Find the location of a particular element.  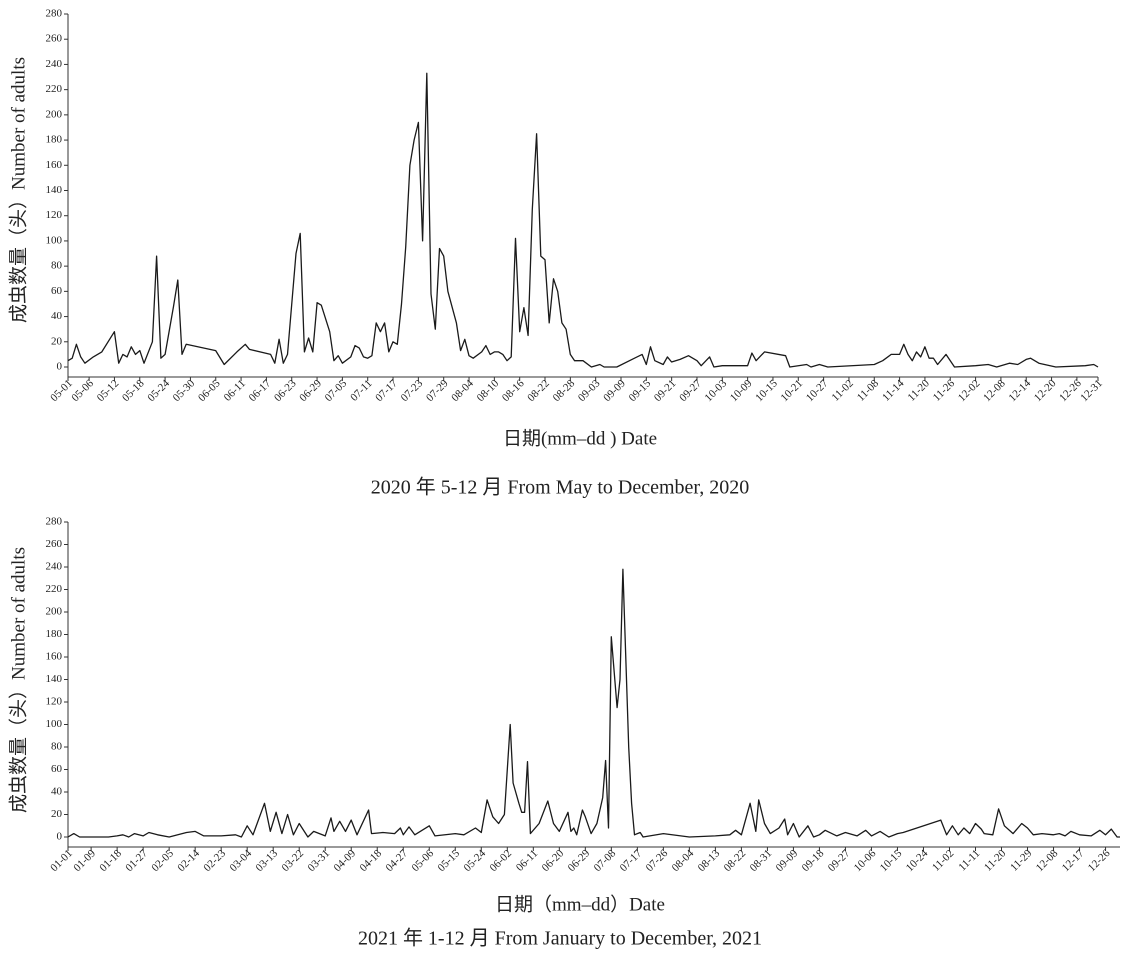

x-tick-label: 12-17 is located at coordinates (1073, 860).